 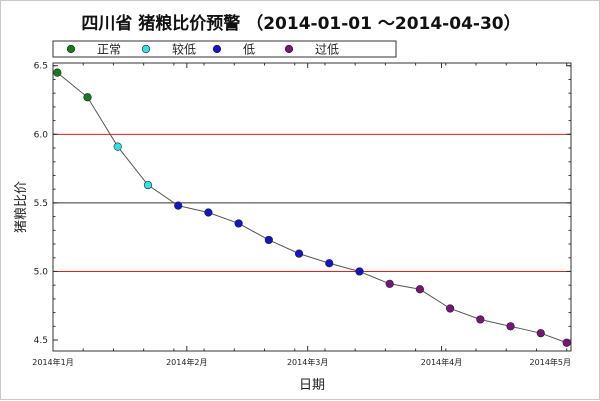 What do you see at coordinates (186, 362) in the screenshot?
I see `x-tick-label: 2014年2月` at bounding box center [186, 362].